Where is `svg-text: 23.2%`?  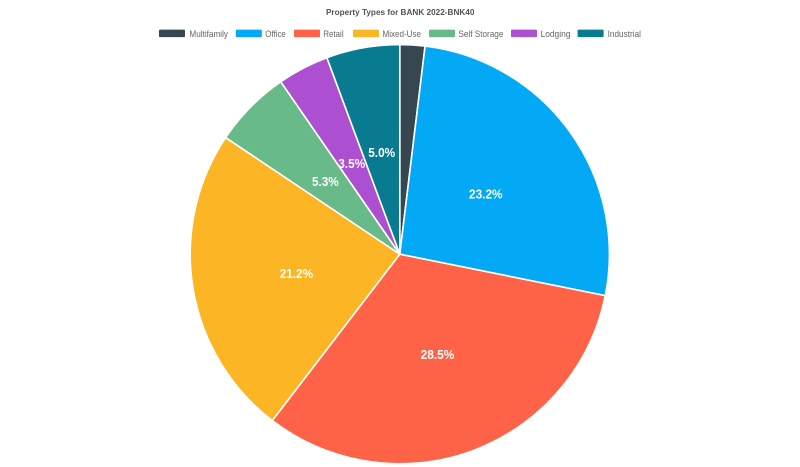
svg-text: 23.2% is located at coordinates (486, 194).